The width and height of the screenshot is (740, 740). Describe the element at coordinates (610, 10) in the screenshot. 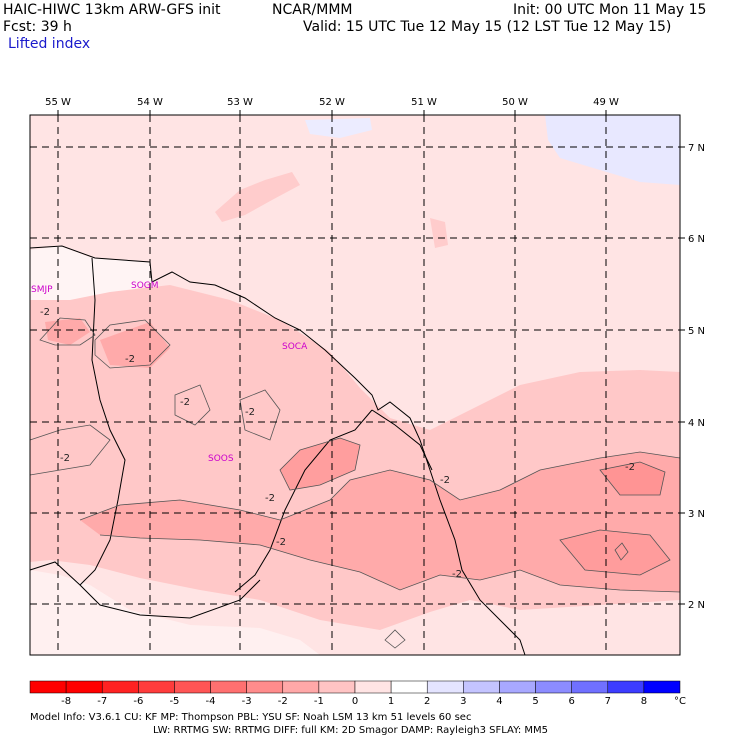

I see `init-time: Init: 00 UTC Mon 11 May 15` at that location.